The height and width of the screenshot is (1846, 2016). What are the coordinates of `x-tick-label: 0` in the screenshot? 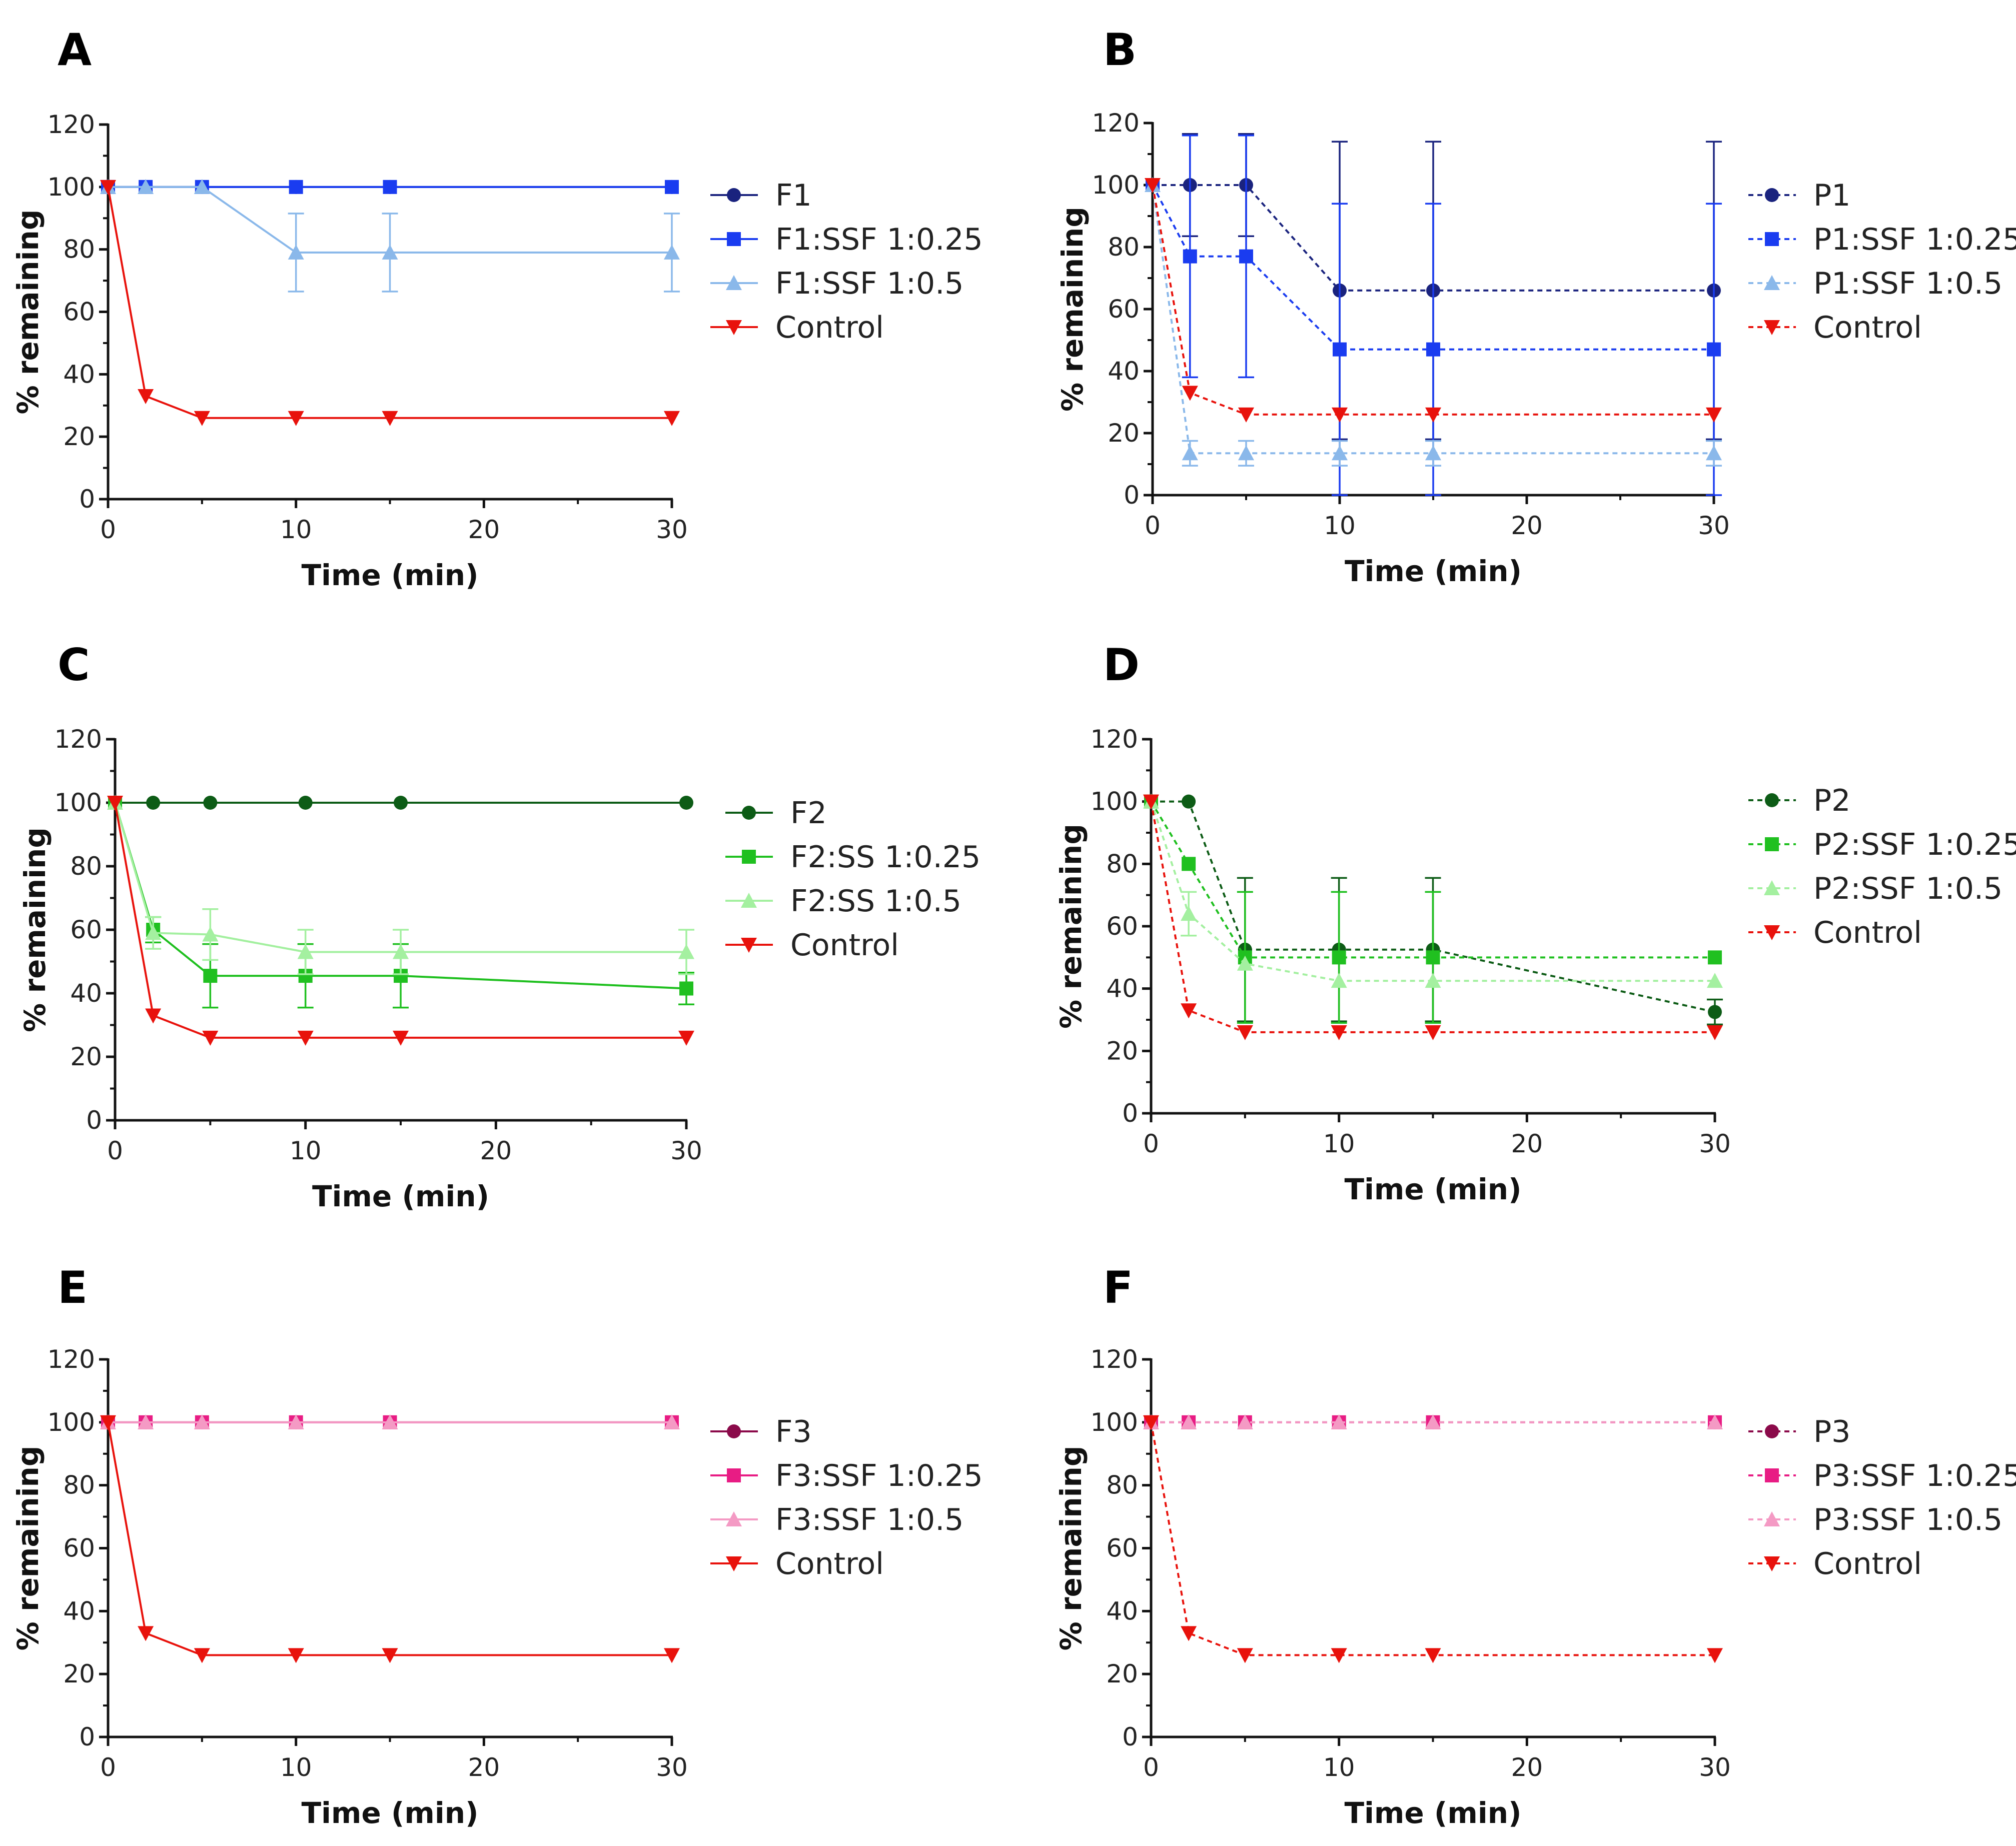 It's located at (1153, 525).